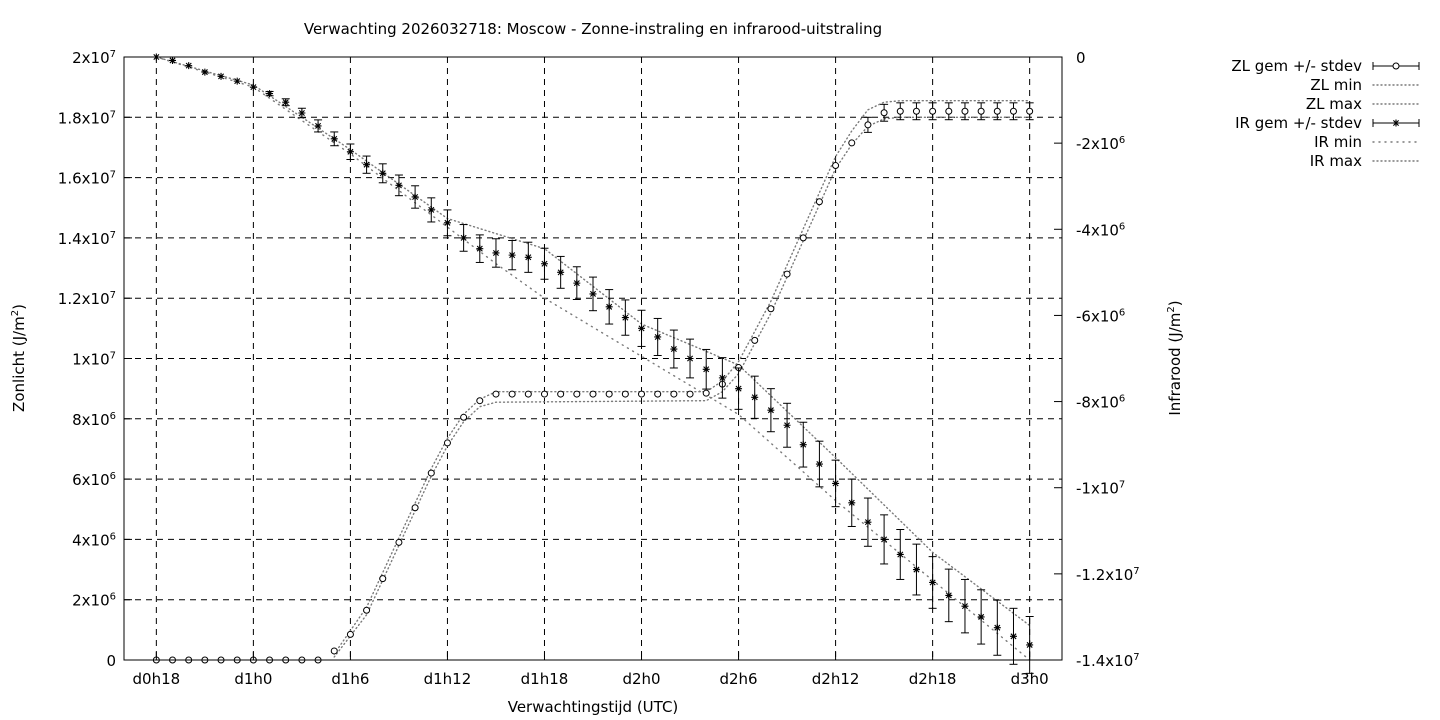  I want to click on x-tick-label: d2h18, so click(933, 679).